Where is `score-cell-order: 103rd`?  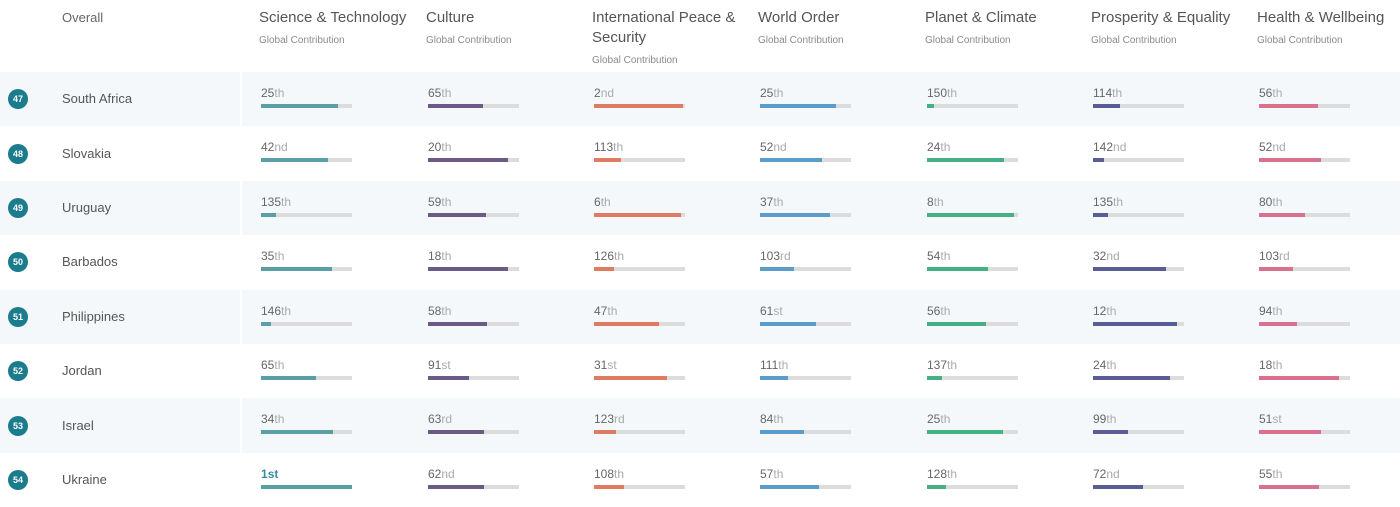 score-cell-order: 103rd is located at coordinates (805, 260).